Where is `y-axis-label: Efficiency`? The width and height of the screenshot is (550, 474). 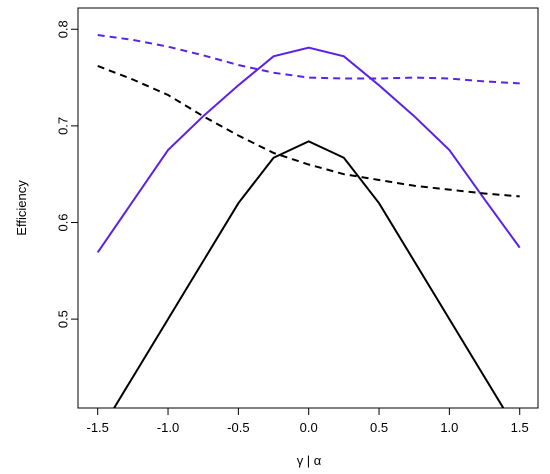 y-axis-label: Efficiency is located at coordinates (21, 208).